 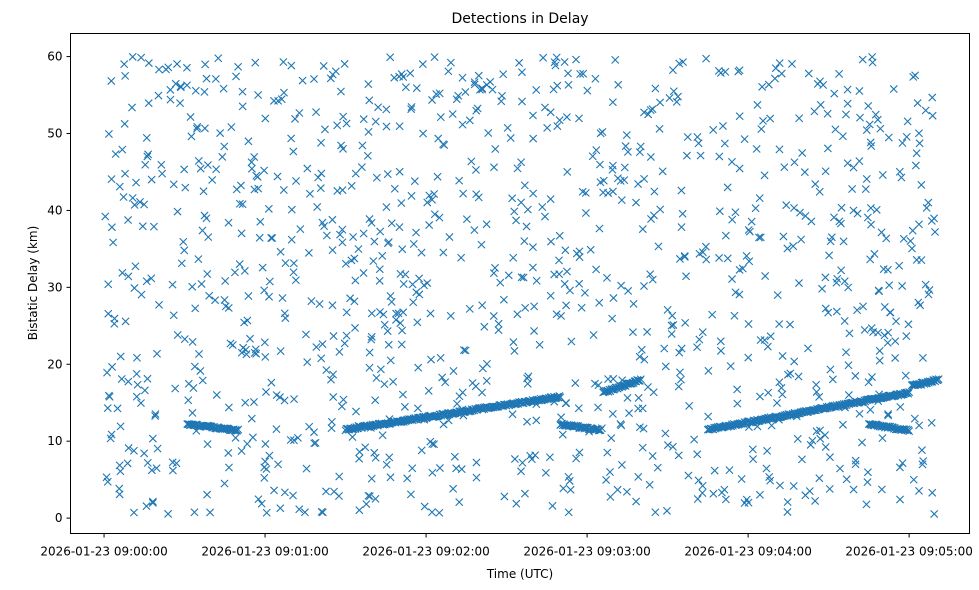 I want to click on y-tick-label-5: 50, so click(x=54, y=134).